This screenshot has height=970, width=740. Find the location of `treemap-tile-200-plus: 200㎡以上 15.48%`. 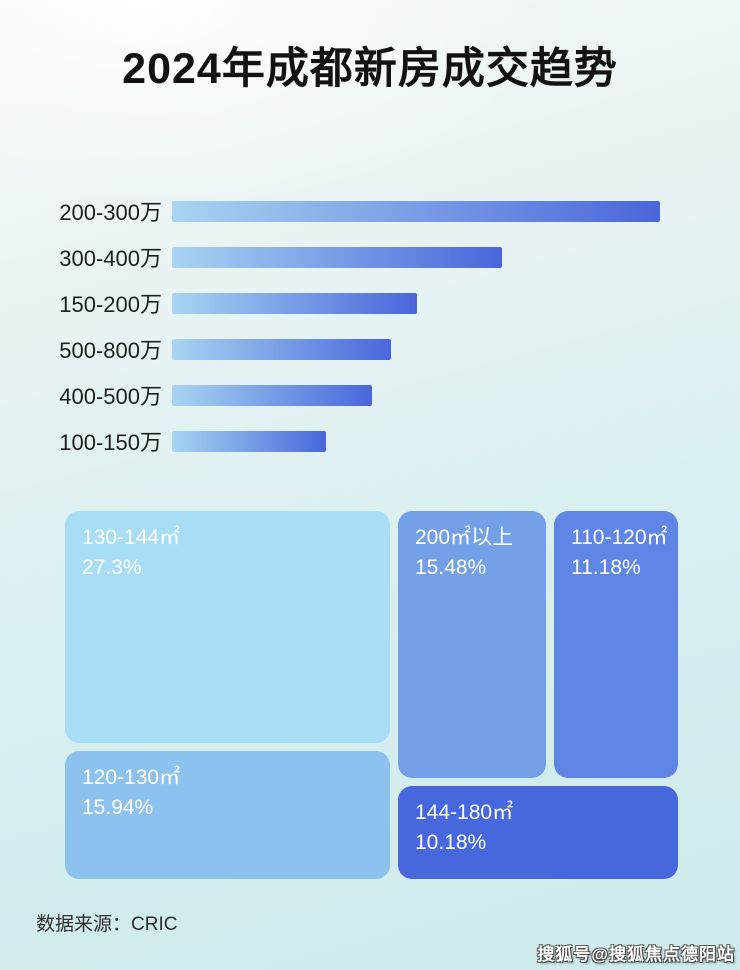

treemap-tile-200-plus: 200㎡以上 15.48% is located at coordinates (472, 644).